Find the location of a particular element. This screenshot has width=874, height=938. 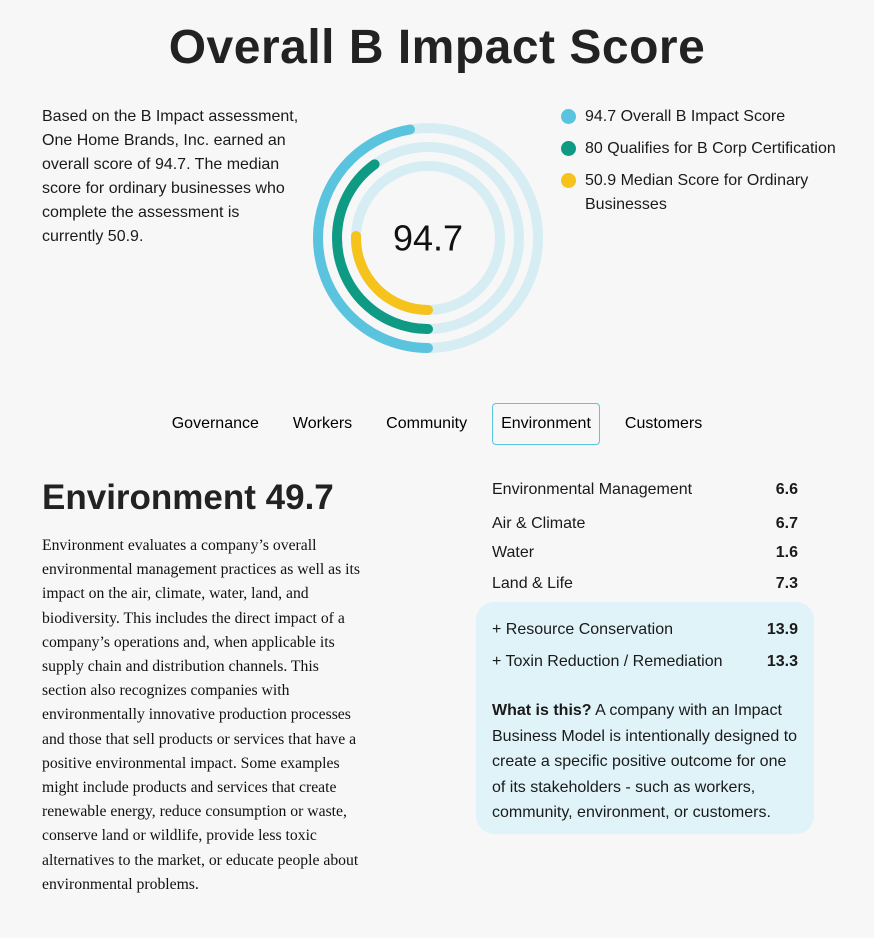

metric-label: Air & Climate is located at coordinates (539, 522).